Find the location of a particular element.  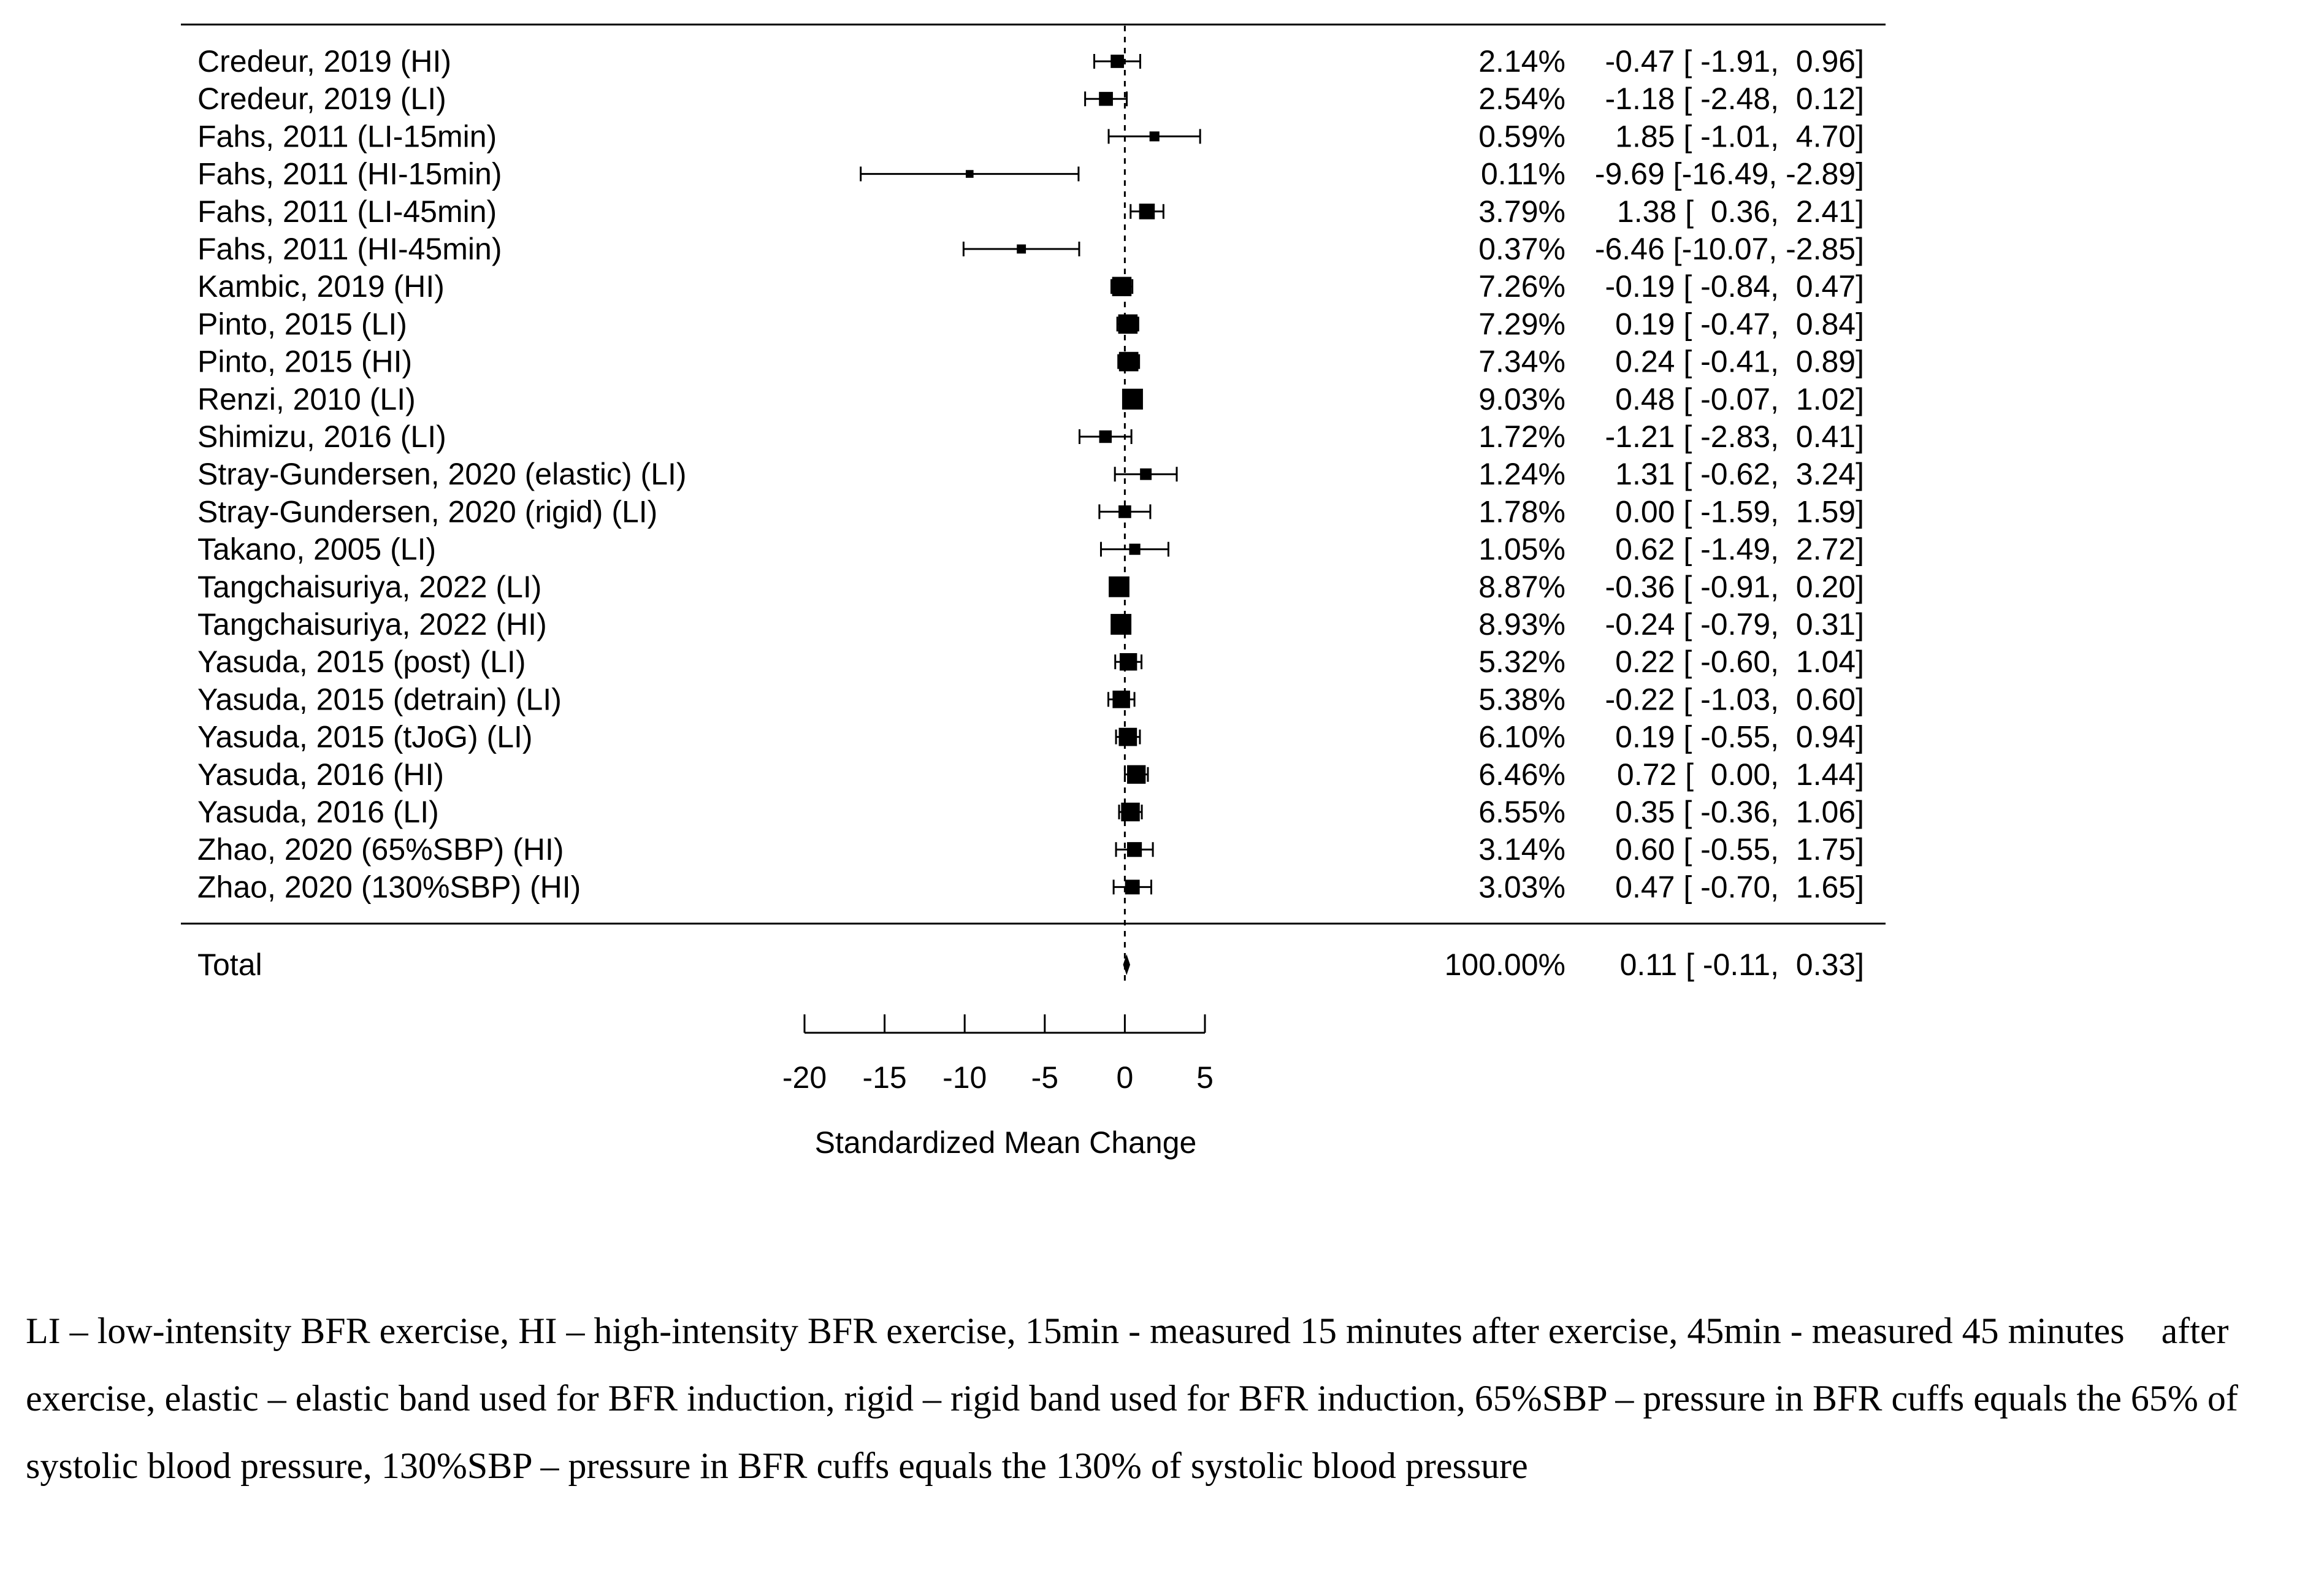

study-estimate-ci: -0.19 [ -0.84, 0.47] is located at coordinates (1735, 286).